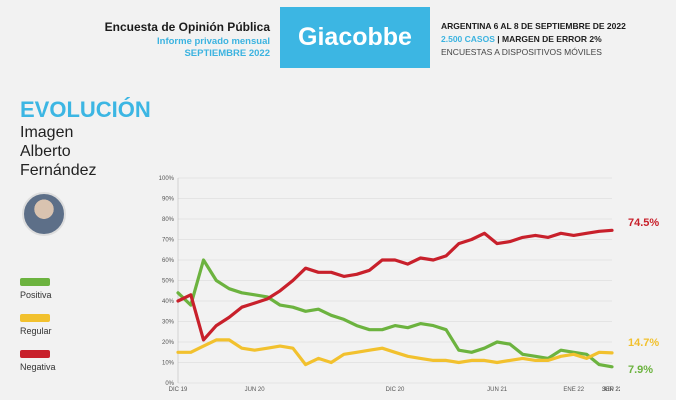  What do you see at coordinates (58, 170) in the screenshot?
I see `subject-line-3: Fernández` at bounding box center [58, 170].